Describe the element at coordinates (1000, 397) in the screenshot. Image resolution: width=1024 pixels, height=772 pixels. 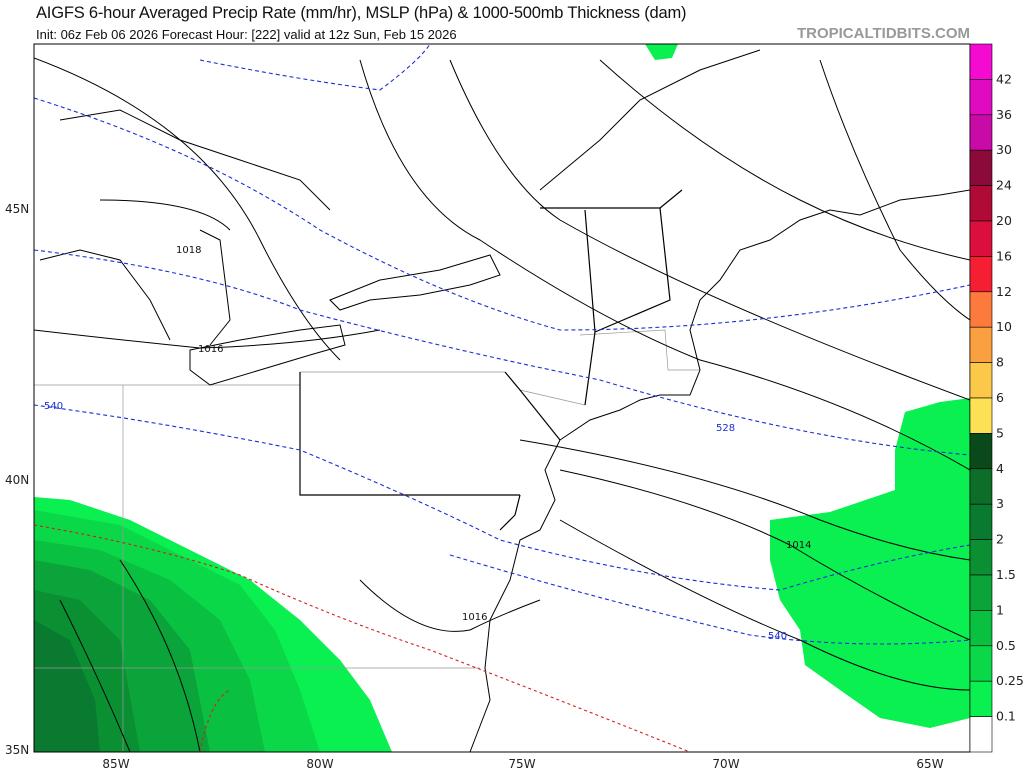
I see `colorbar-label: 6` at that location.